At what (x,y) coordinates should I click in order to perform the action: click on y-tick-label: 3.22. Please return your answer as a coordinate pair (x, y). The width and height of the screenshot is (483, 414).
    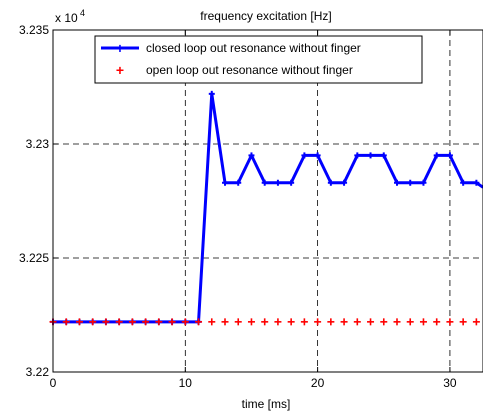
    Looking at the image, I should click on (38, 372).